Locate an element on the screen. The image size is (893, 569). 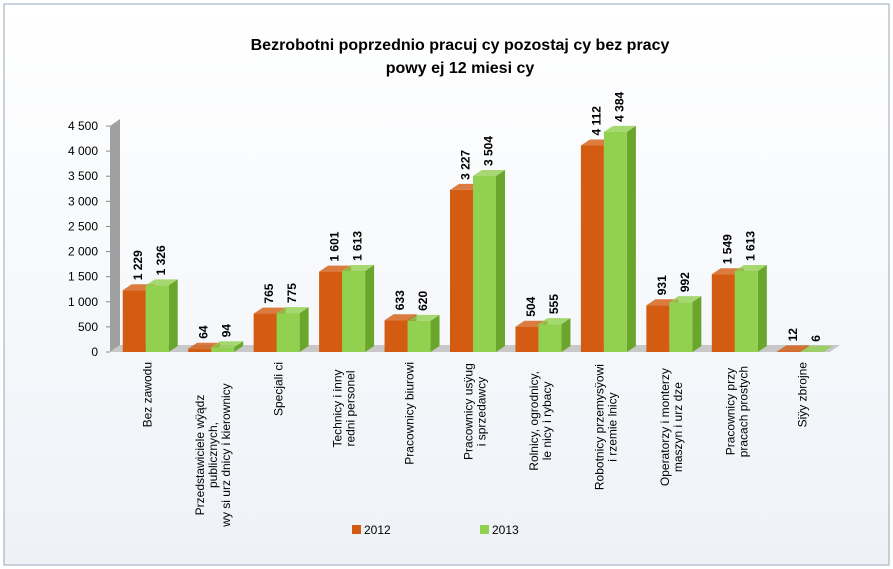
value-label: 4 384 is located at coordinates (619, 106).